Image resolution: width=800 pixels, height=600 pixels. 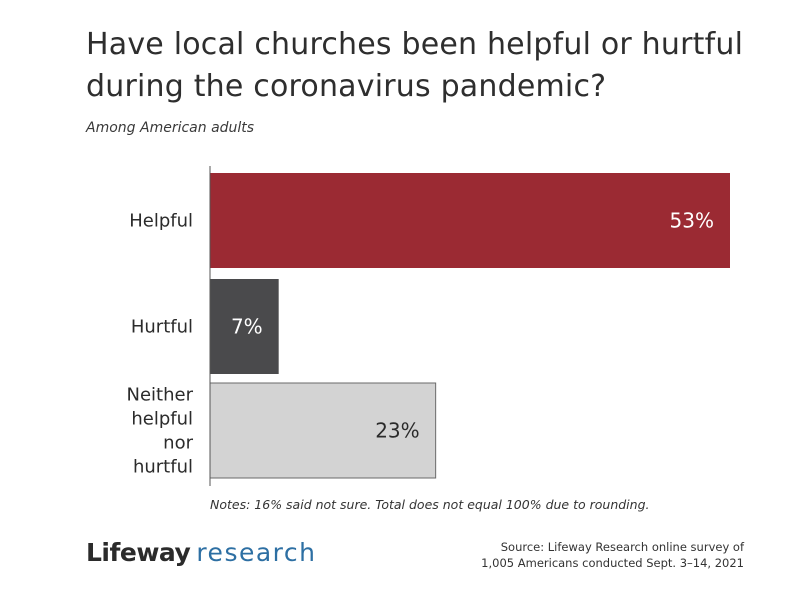 I want to click on chart-subtitle: Among American adults, so click(x=170, y=128).